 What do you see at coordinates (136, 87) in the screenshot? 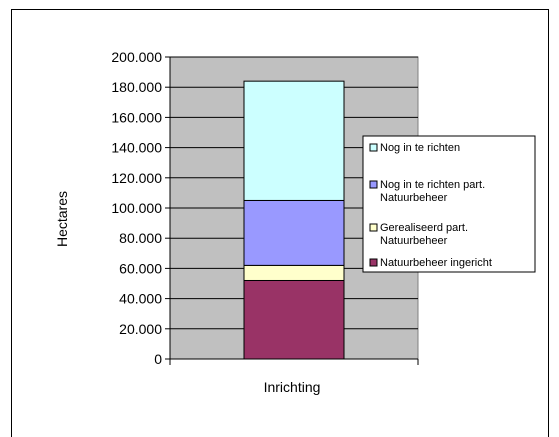
I see `y-tick-label: 180.000` at bounding box center [136, 87].